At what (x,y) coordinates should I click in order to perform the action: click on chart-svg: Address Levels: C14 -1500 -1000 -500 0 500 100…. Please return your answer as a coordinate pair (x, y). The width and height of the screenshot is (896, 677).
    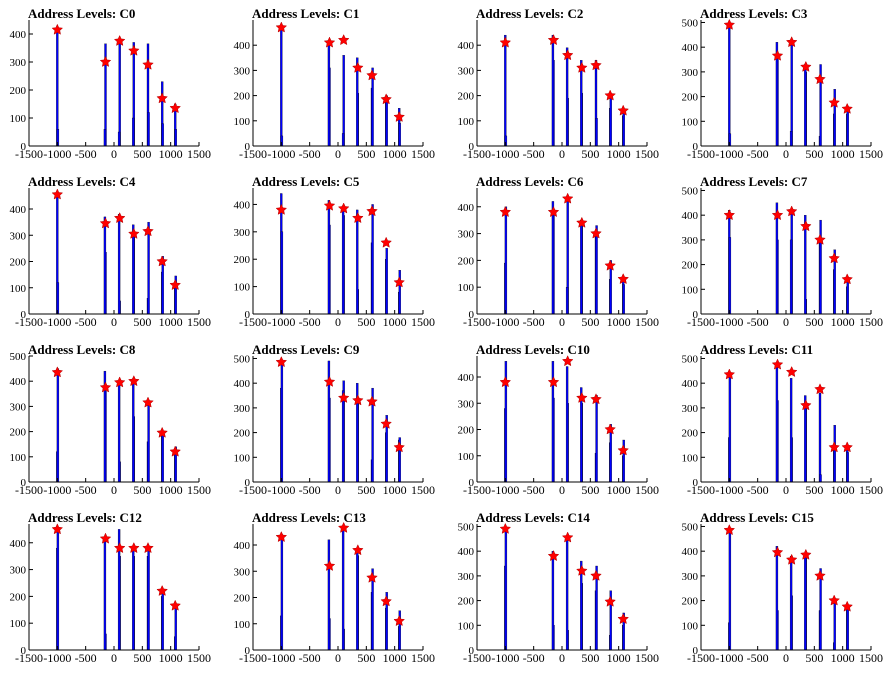
    Looking at the image, I should click on (559, 587).